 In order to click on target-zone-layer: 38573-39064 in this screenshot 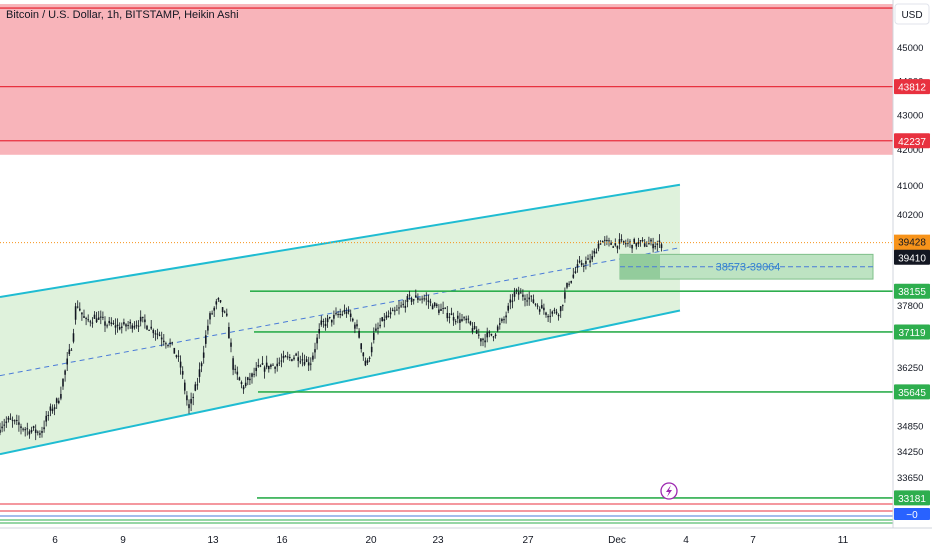, I will do `click(746, 266)`.